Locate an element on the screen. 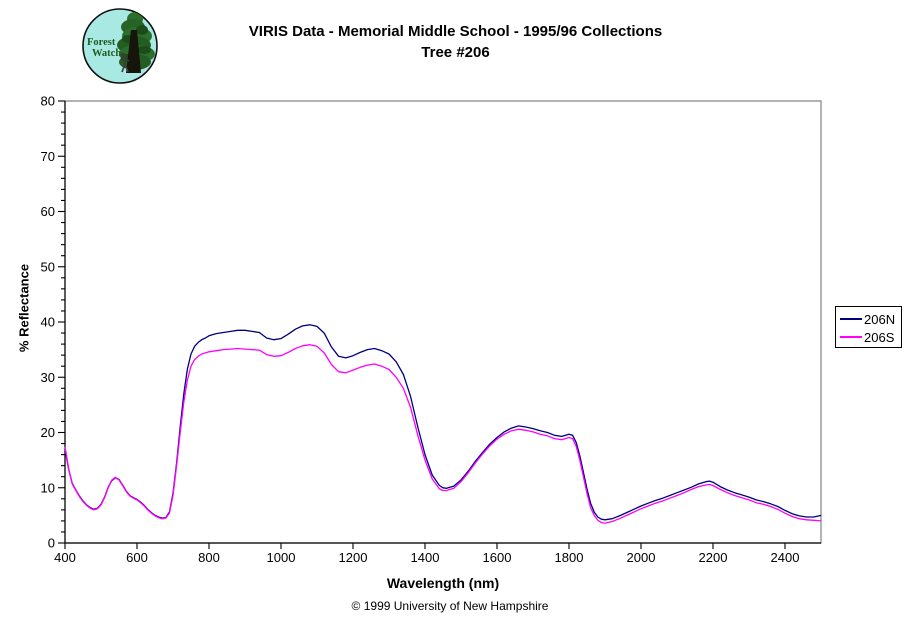 Image resolution: width=911 pixels, height=623 pixels. y-tick-label: 10 is located at coordinates (48, 487).